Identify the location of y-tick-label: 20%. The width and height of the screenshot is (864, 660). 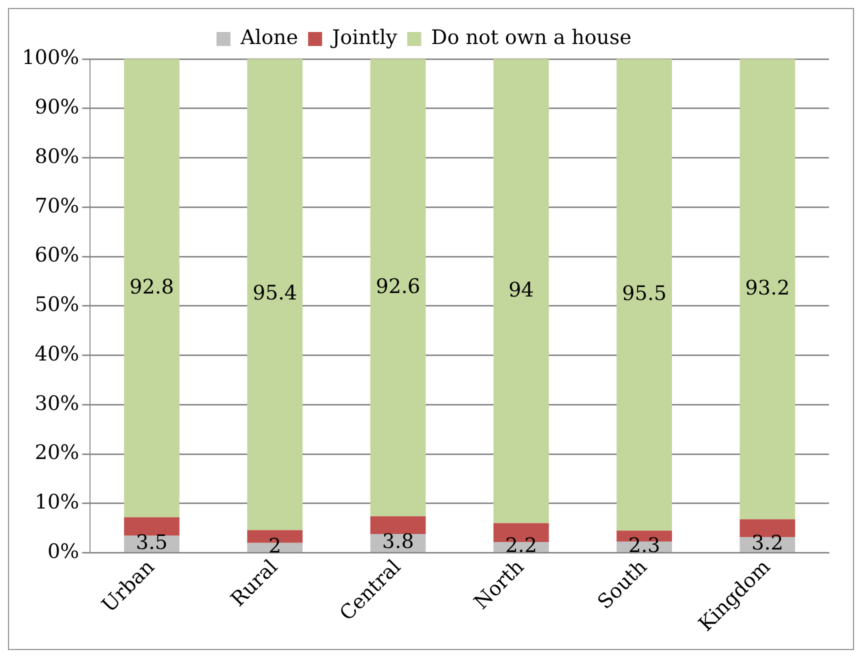
(57, 452).